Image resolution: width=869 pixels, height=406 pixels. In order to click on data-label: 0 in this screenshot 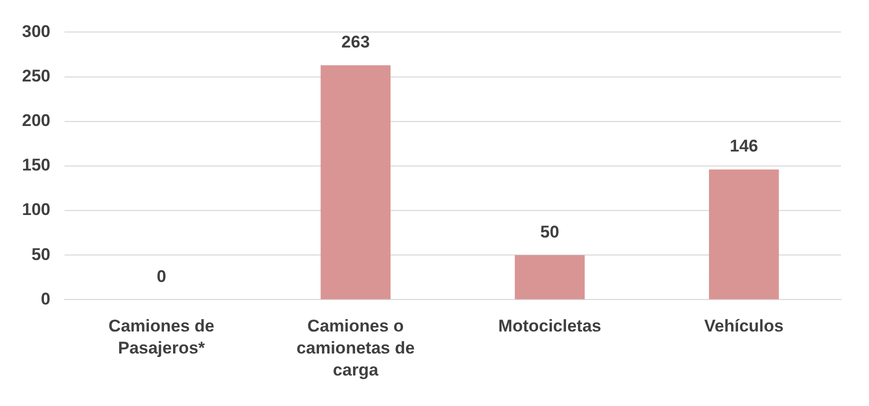, I will do `click(161, 276)`.